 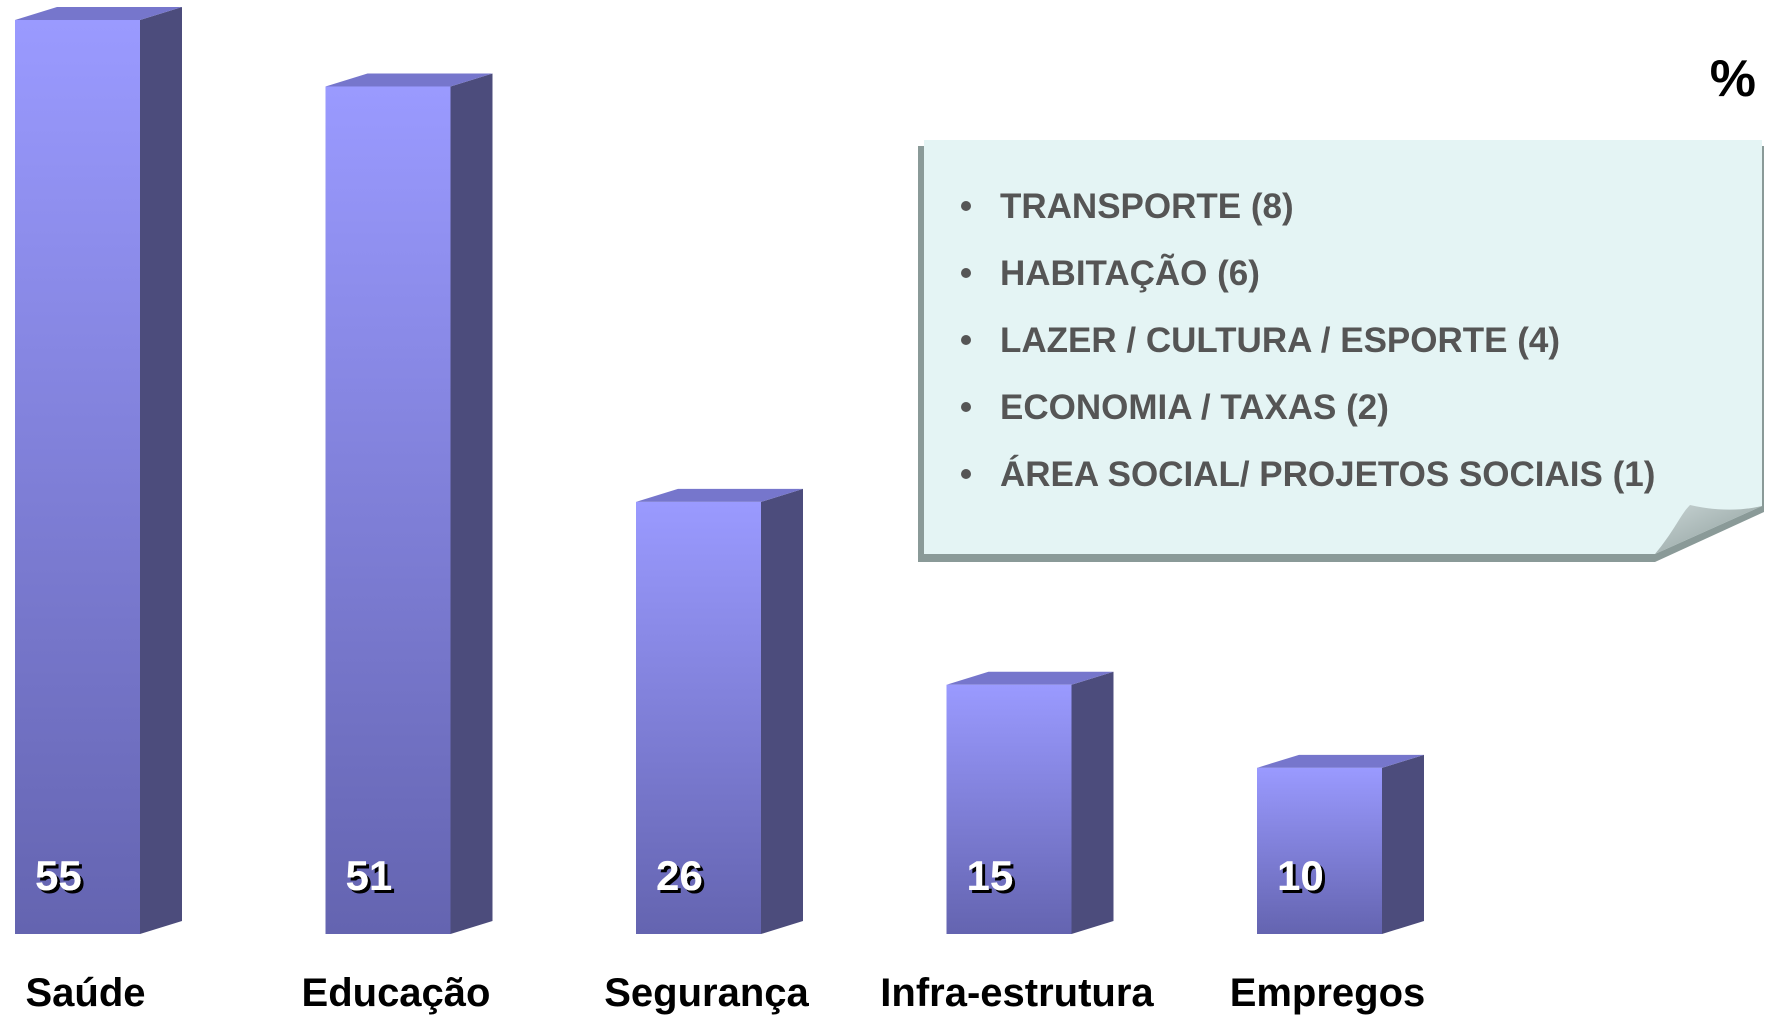 I want to click on note-item: LAZER / CULTURA / ESPORTE (4), so click(x=1280, y=340).